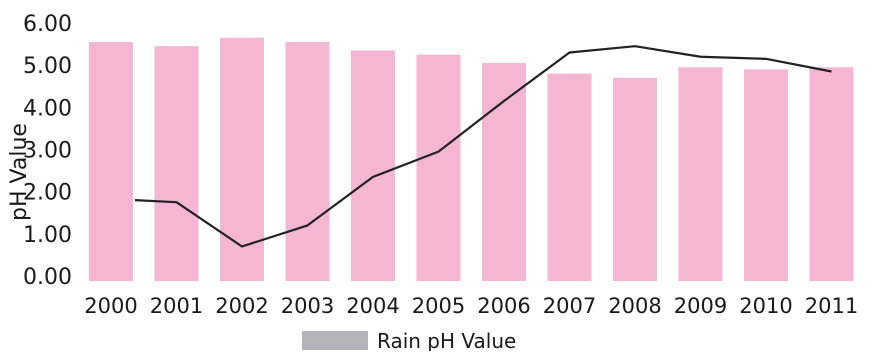 Image resolution: width=873 pixels, height=355 pixels. What do you see at coordinates (110, 306) in the screenshot?
I see `x-tick-label: 2000` at bounding box center [110, 306].